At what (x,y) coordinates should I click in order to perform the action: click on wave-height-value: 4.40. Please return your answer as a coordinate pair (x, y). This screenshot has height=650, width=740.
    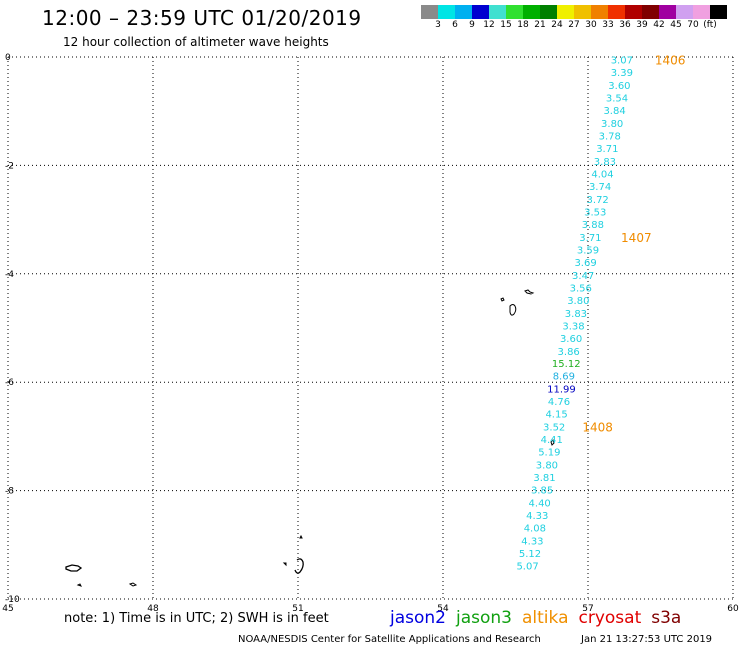
    Looking at the image, I should click on (540, 504).